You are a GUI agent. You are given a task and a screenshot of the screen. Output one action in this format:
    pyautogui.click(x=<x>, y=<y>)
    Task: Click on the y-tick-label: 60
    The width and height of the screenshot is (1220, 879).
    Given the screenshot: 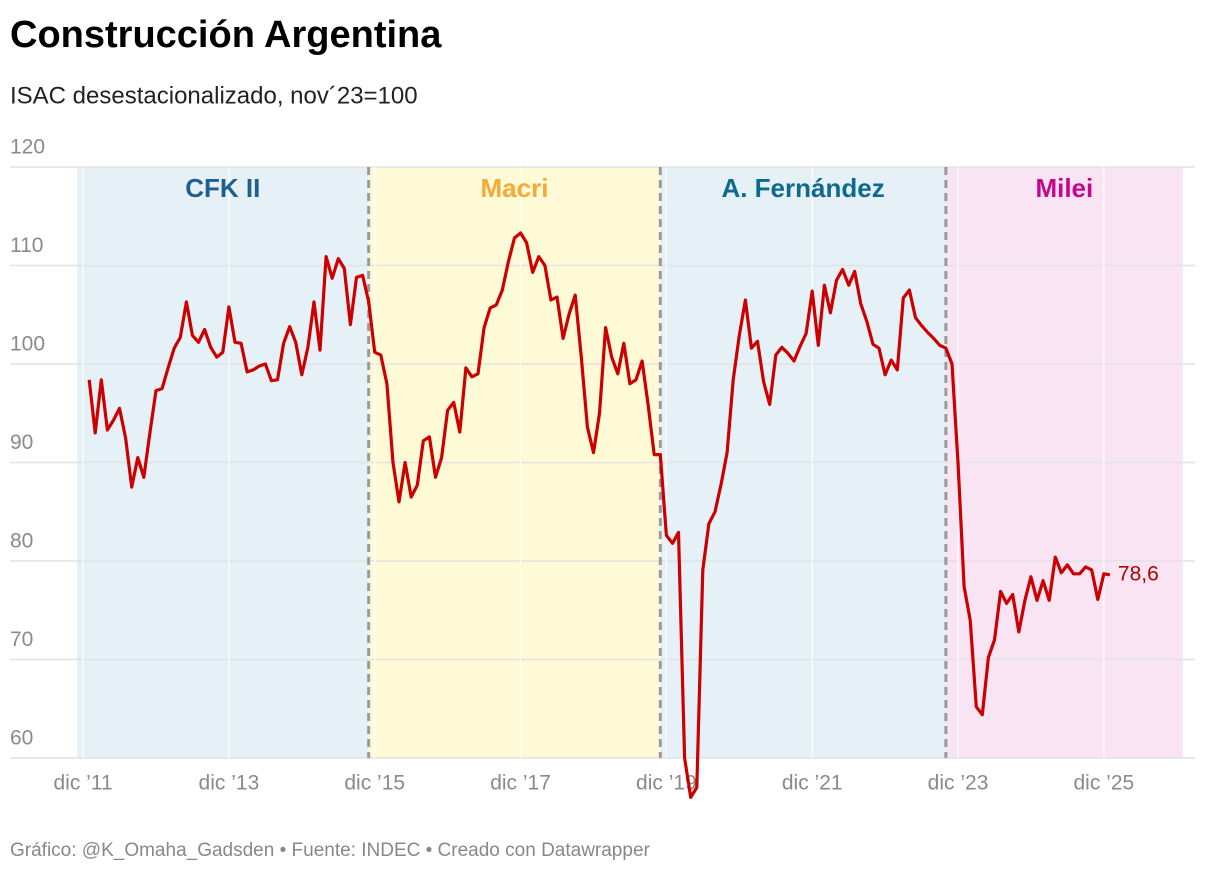 What is the action you would take?
    pyautogui.click(x=21, y=738)
    